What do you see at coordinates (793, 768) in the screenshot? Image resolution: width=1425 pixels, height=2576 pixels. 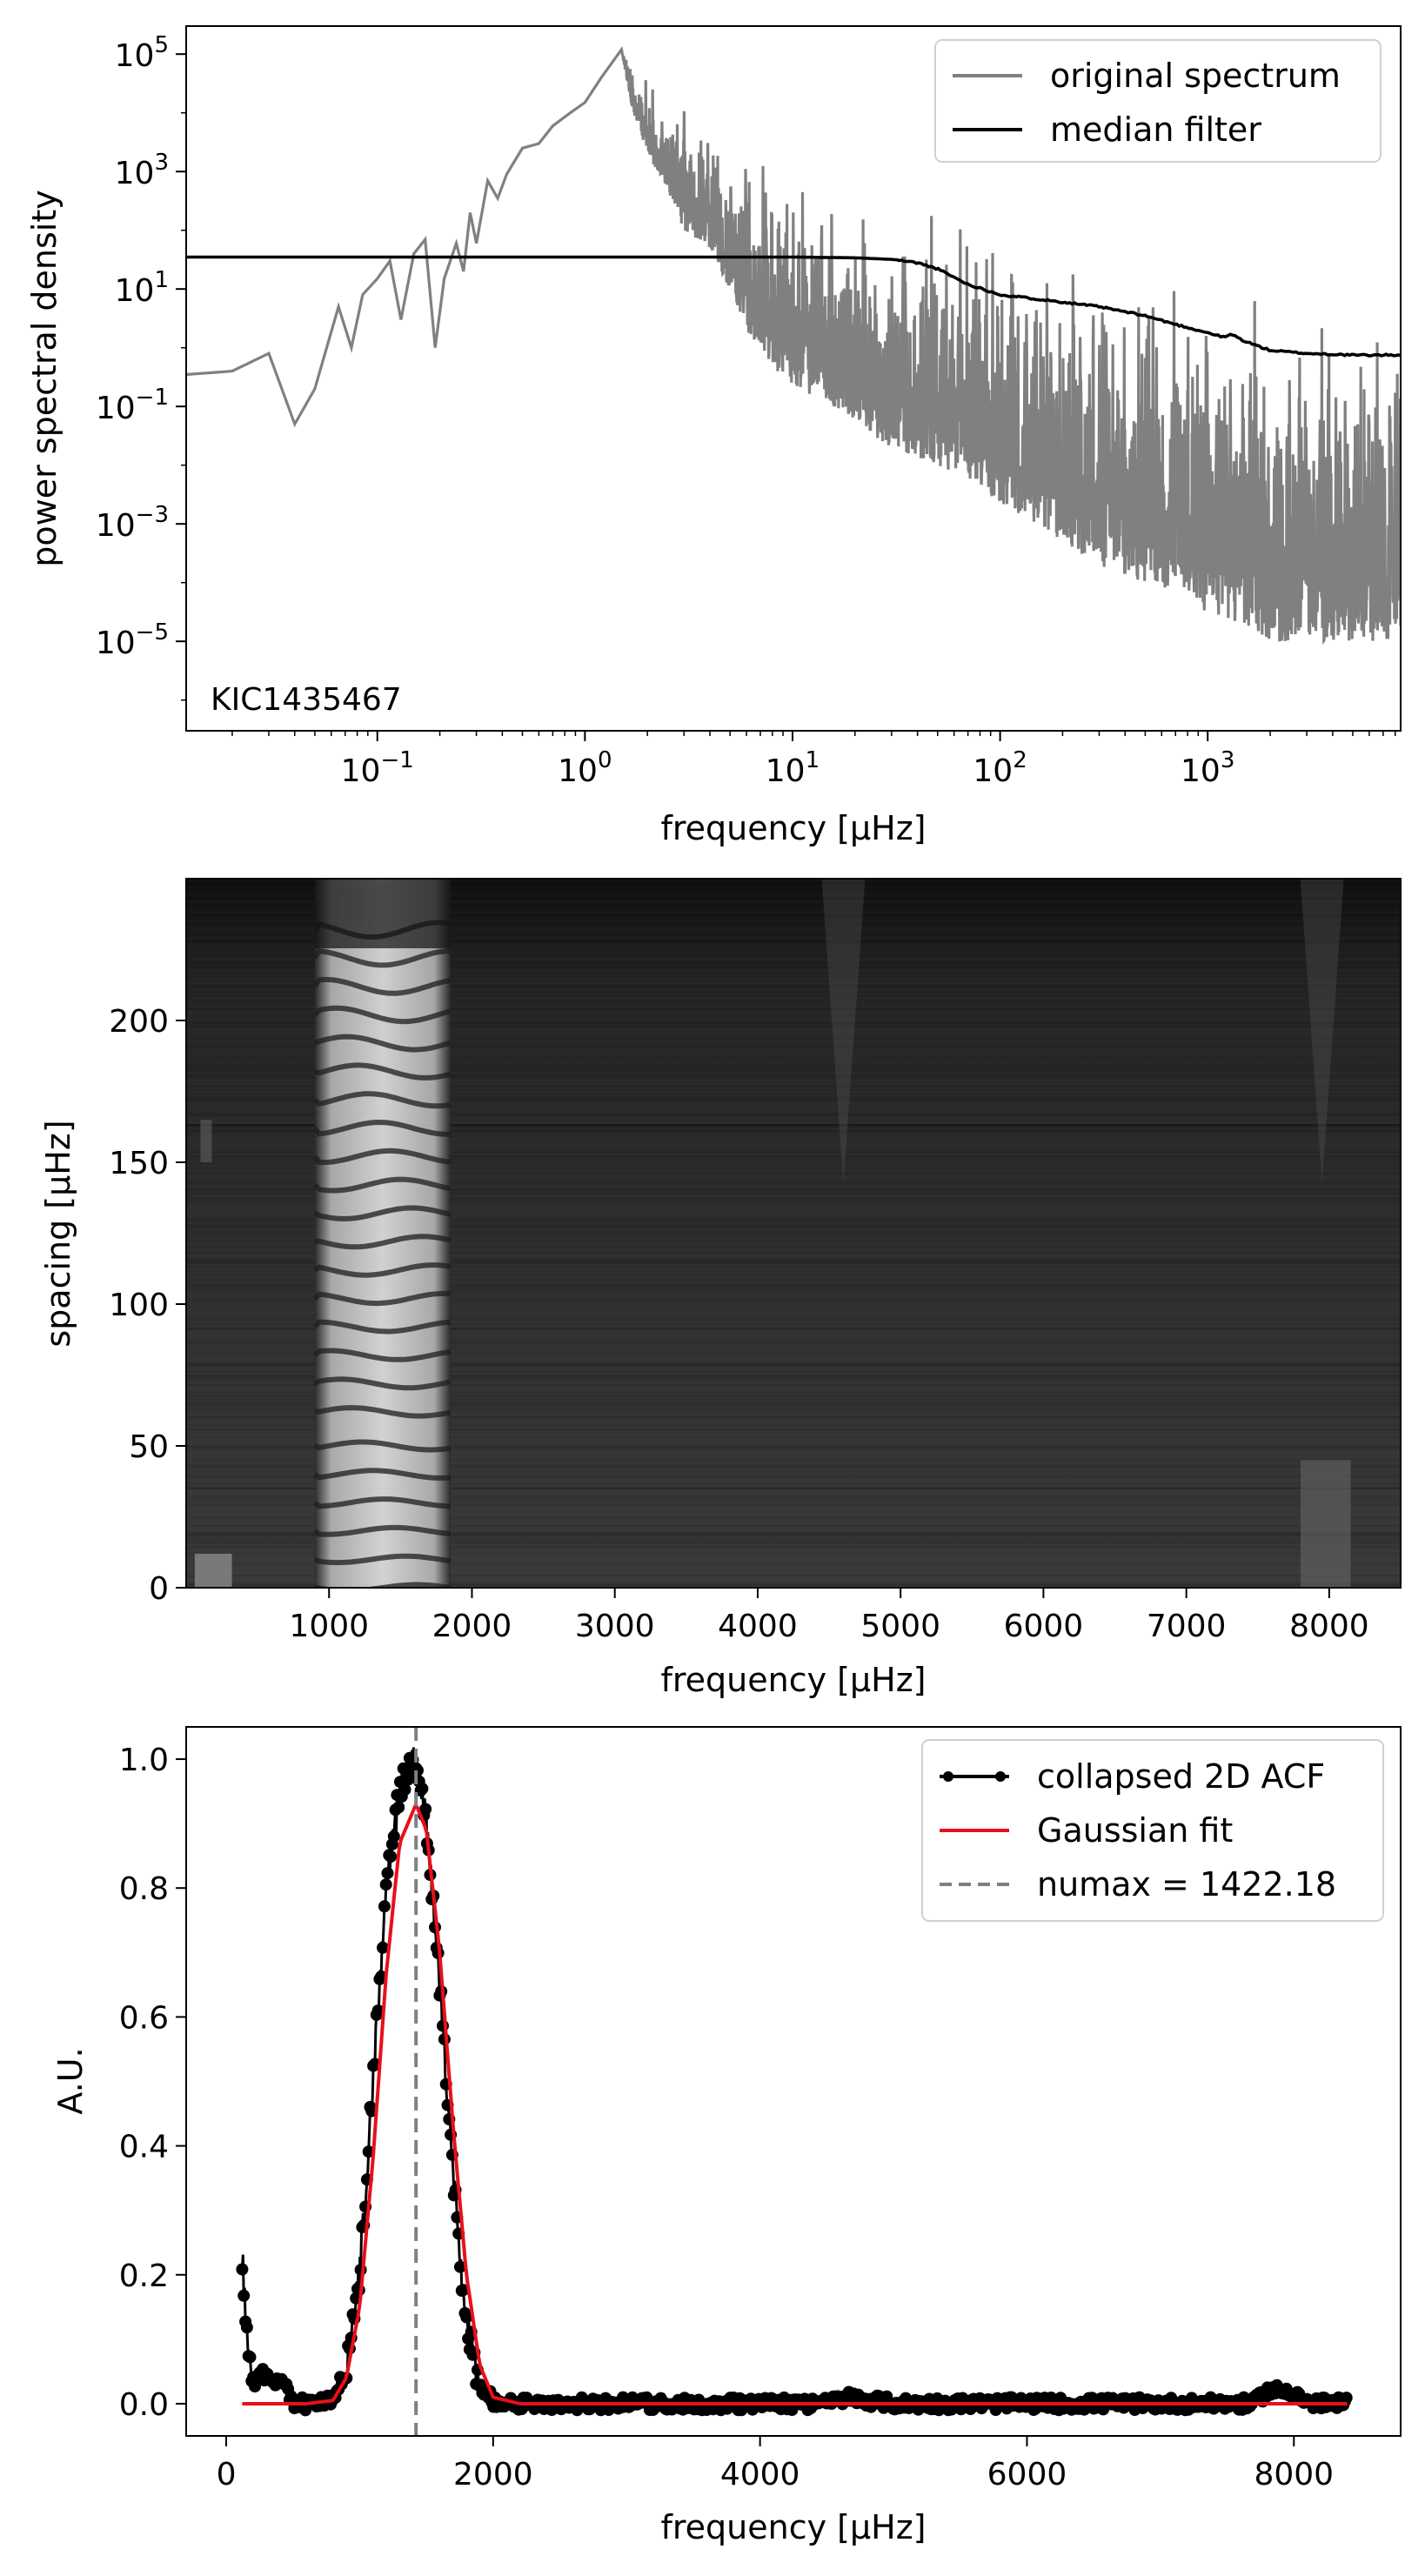 I see `x-tick-label: 10¹` at bounding box center [793, 768].